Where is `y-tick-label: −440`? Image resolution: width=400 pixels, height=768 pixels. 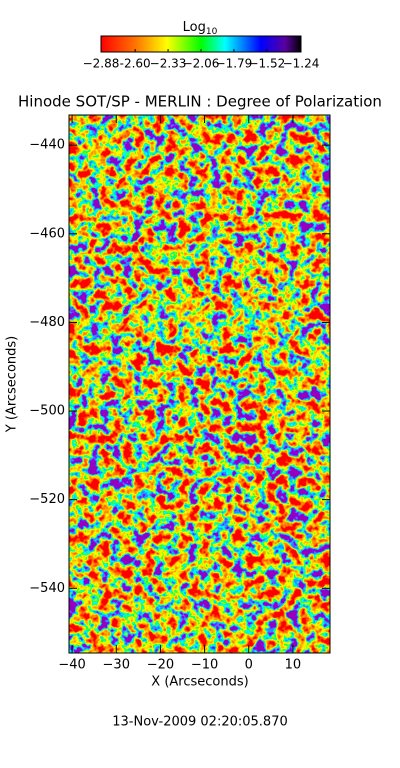
y-tick-label: −440 is located at coordinates (47, 145).